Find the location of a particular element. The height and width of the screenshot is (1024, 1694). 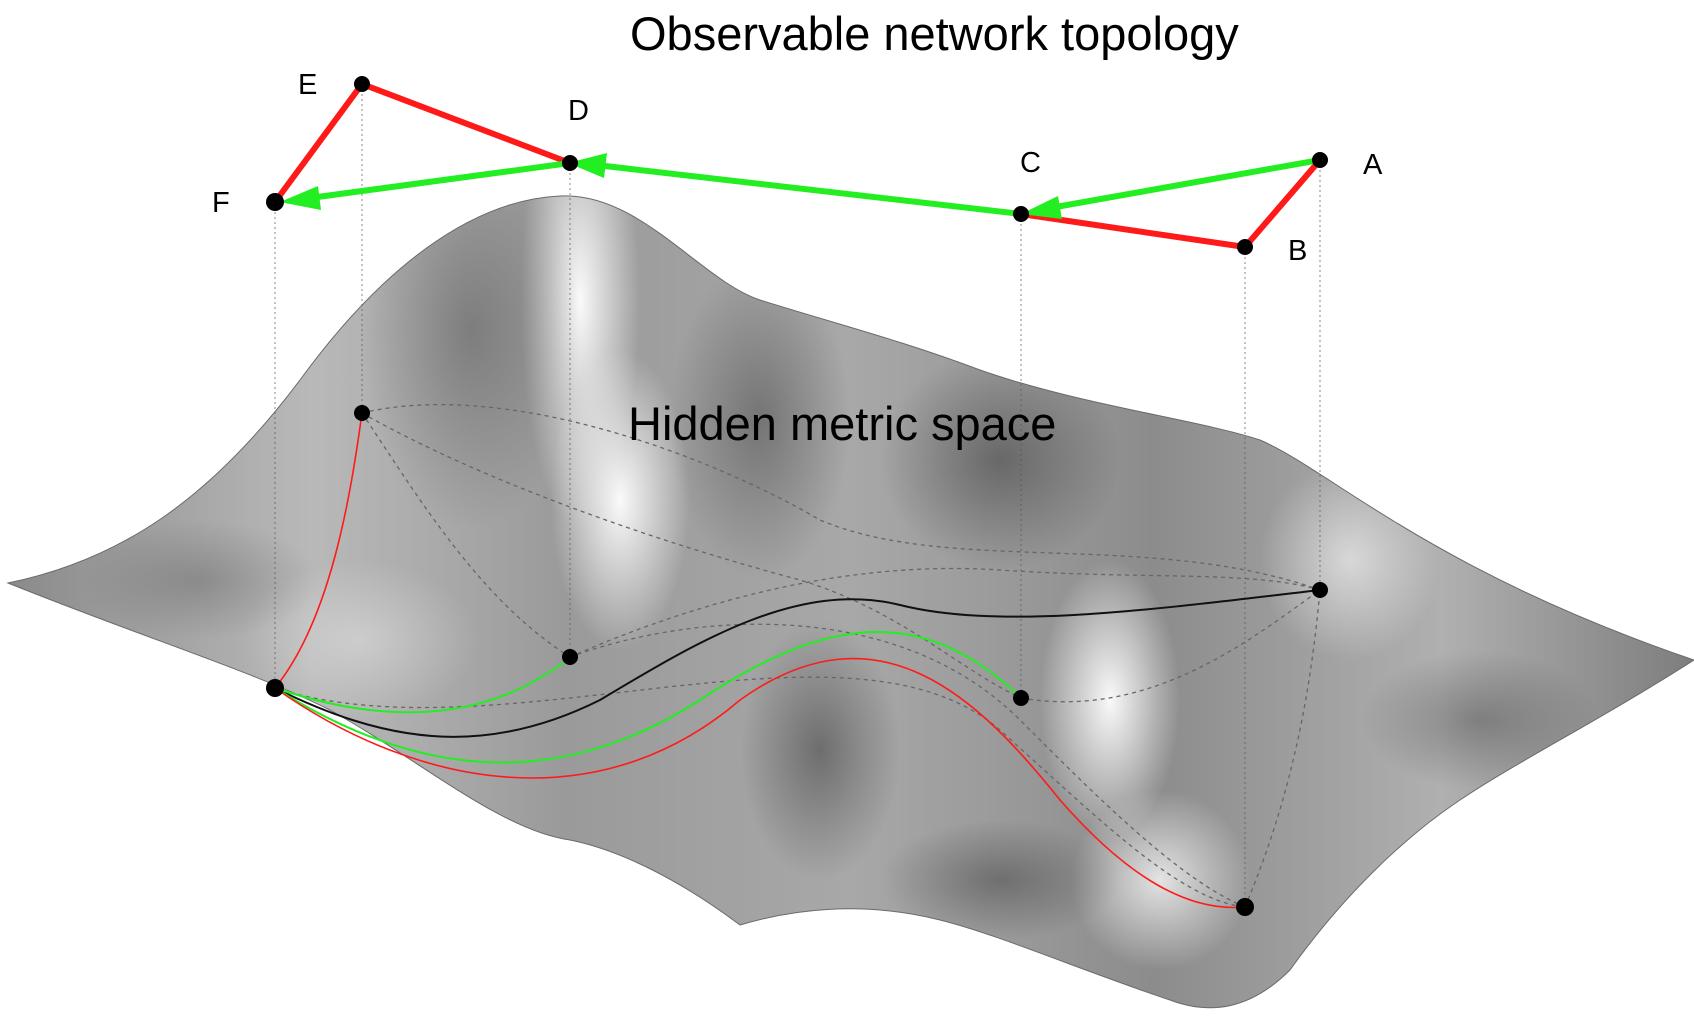

geodesic-E-C is located at coordinates (691, 555).